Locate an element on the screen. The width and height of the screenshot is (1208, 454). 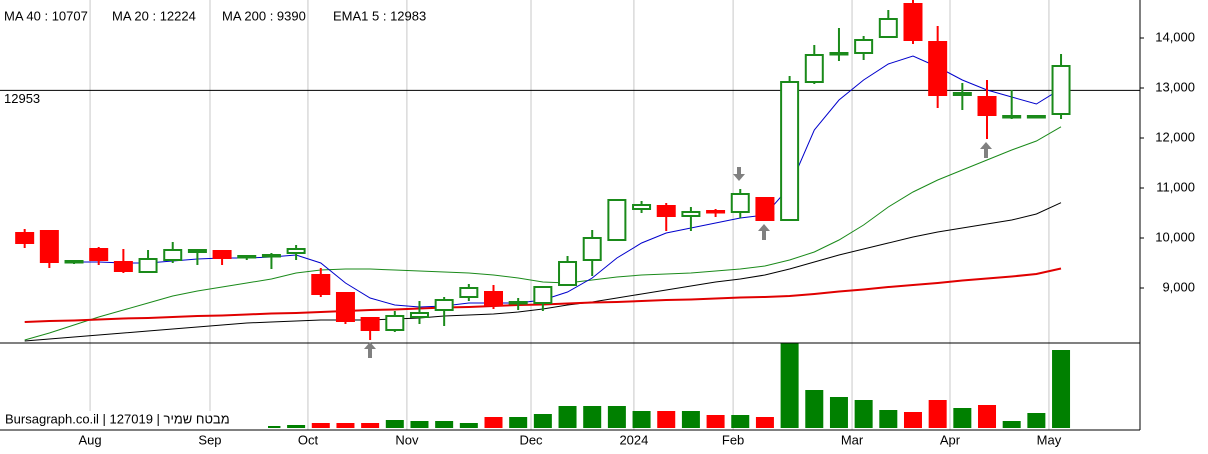
y-tick-label: 12,000 is located at coordinates (1175, 136).